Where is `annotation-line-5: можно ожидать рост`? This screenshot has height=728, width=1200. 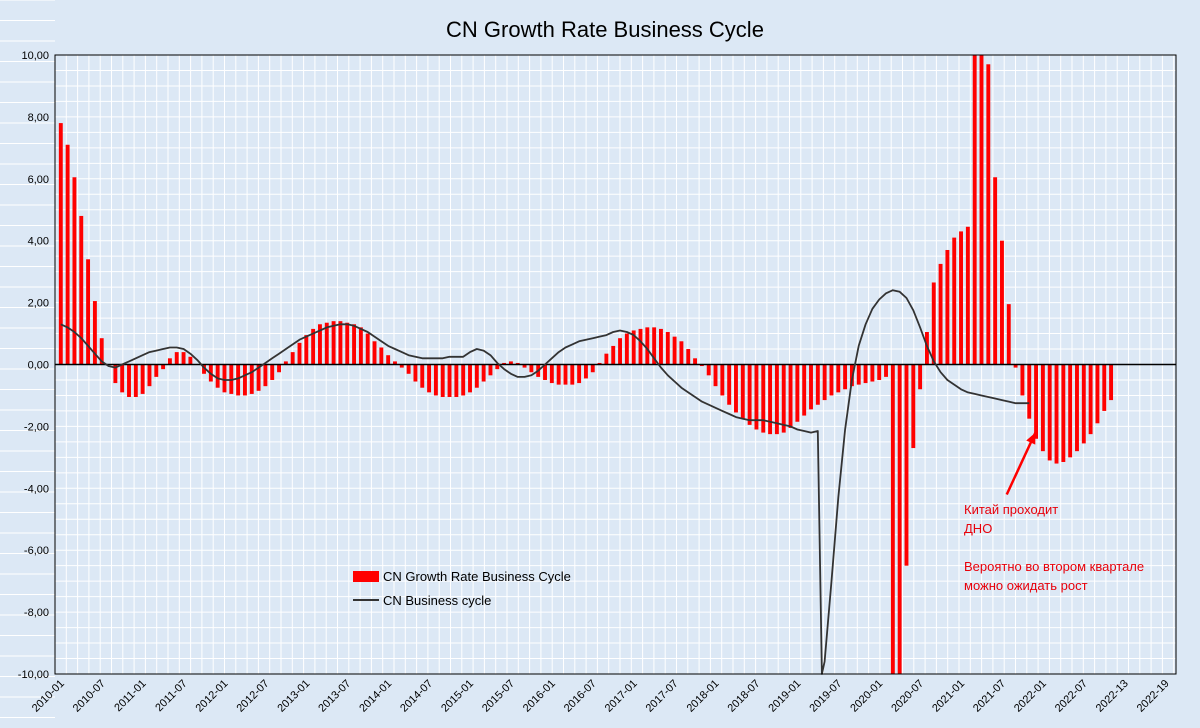 annotation-line-5: можно ожидать рост is located at coordinates (1026, 585).